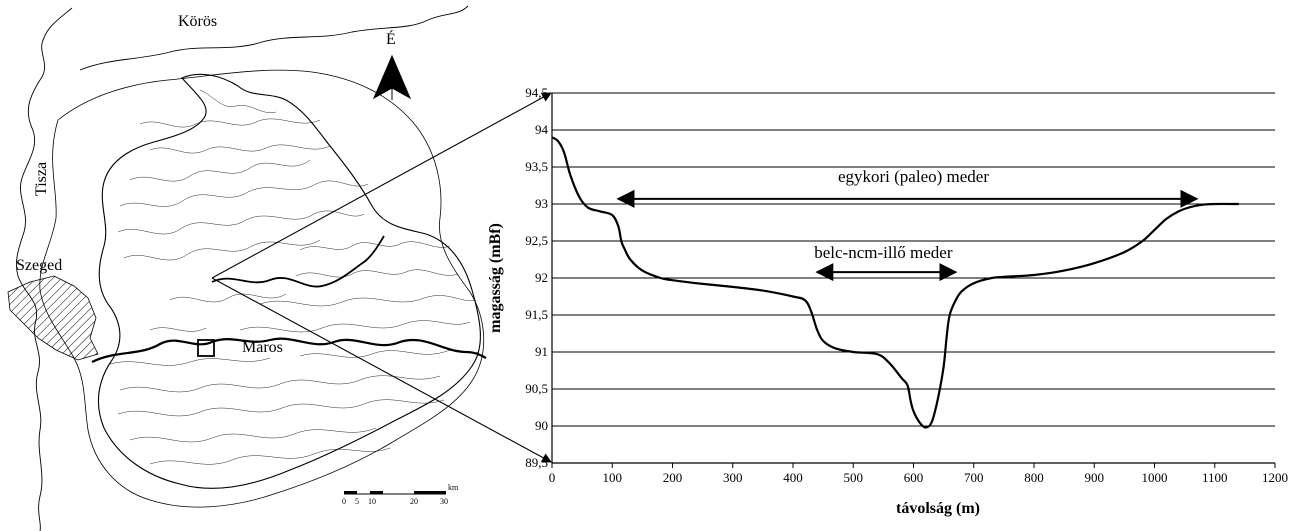 Image resolution: width=1303 pixels, height=531 pixels. What do you see at coordinates (913, 176) in the screenshot?
I see `annotation-label-0: egykori (paleo) meder` at bounding box center [913, 176].